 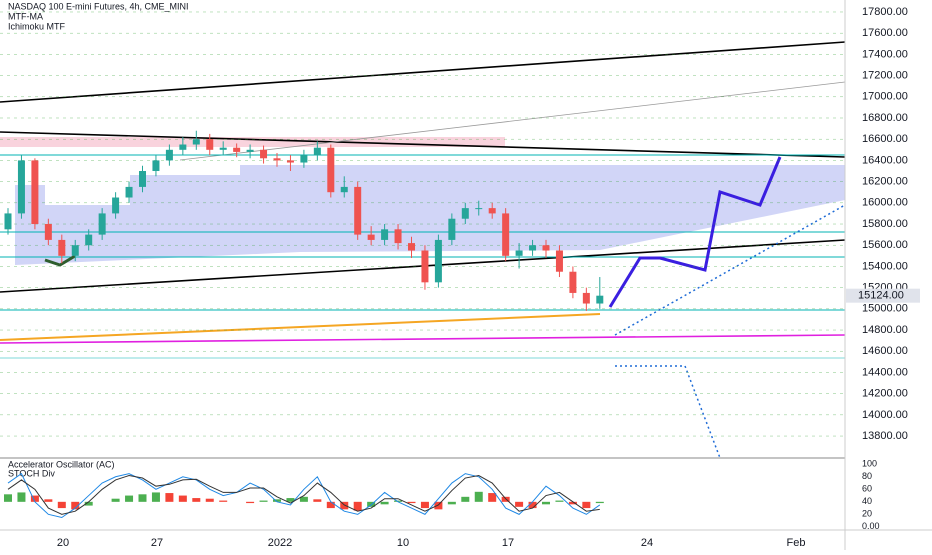 I want to click on x-tick-label: 20, so click(x=63, y=543).